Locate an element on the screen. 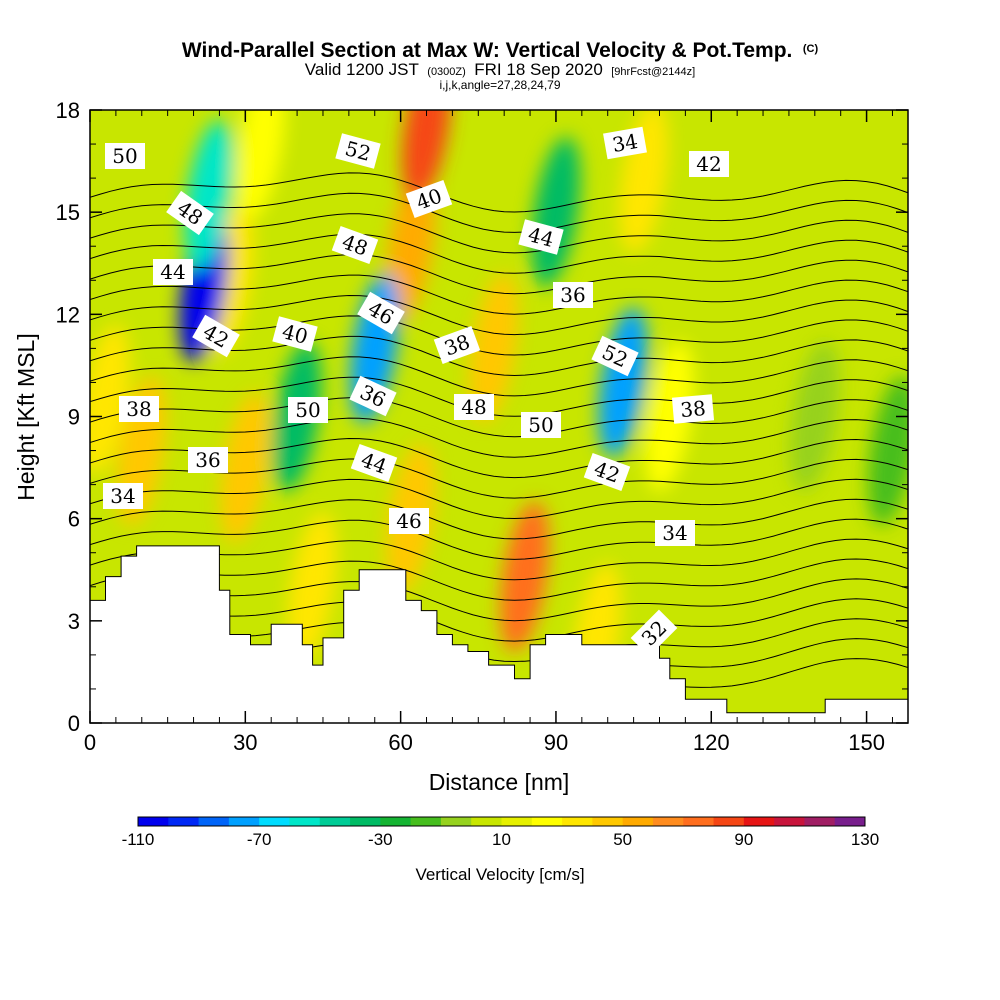 The width and height of the screenshot is (1000, 1000). x-tick-label: 0 is located at coordinates (90, 742).